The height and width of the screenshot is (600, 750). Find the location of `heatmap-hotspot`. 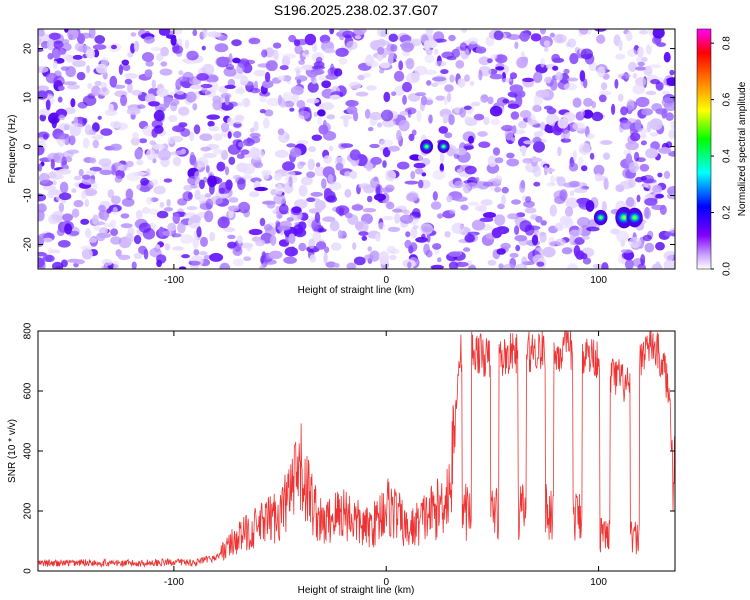

heatmap-hotspot is located at coordinates (600, 217).